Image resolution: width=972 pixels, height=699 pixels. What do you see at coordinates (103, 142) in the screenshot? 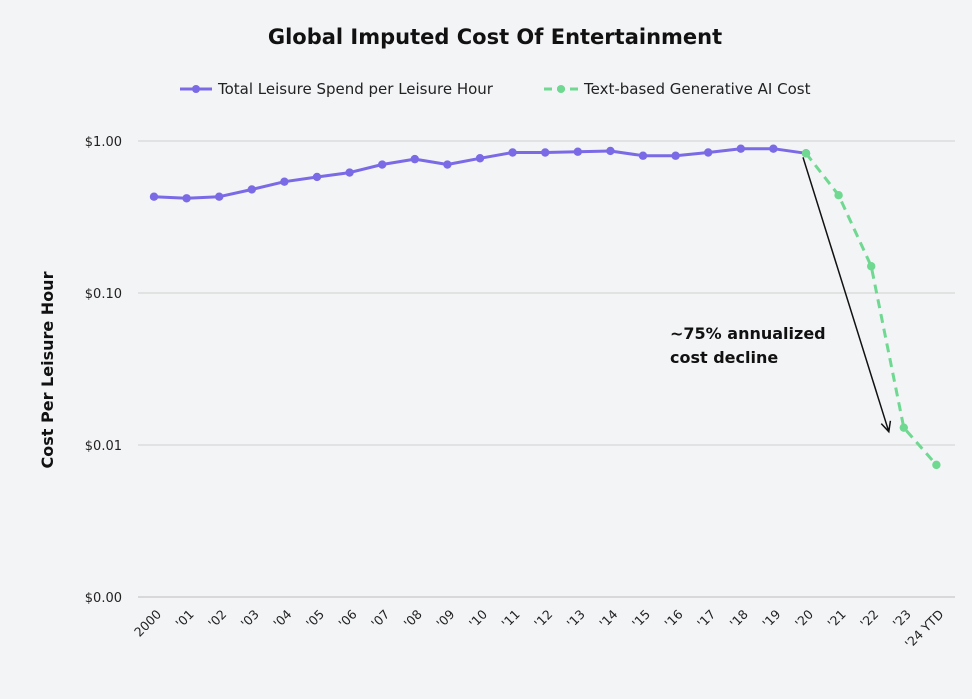
I see `y-tick-label: $1.00` at bounding box center [103, 142].